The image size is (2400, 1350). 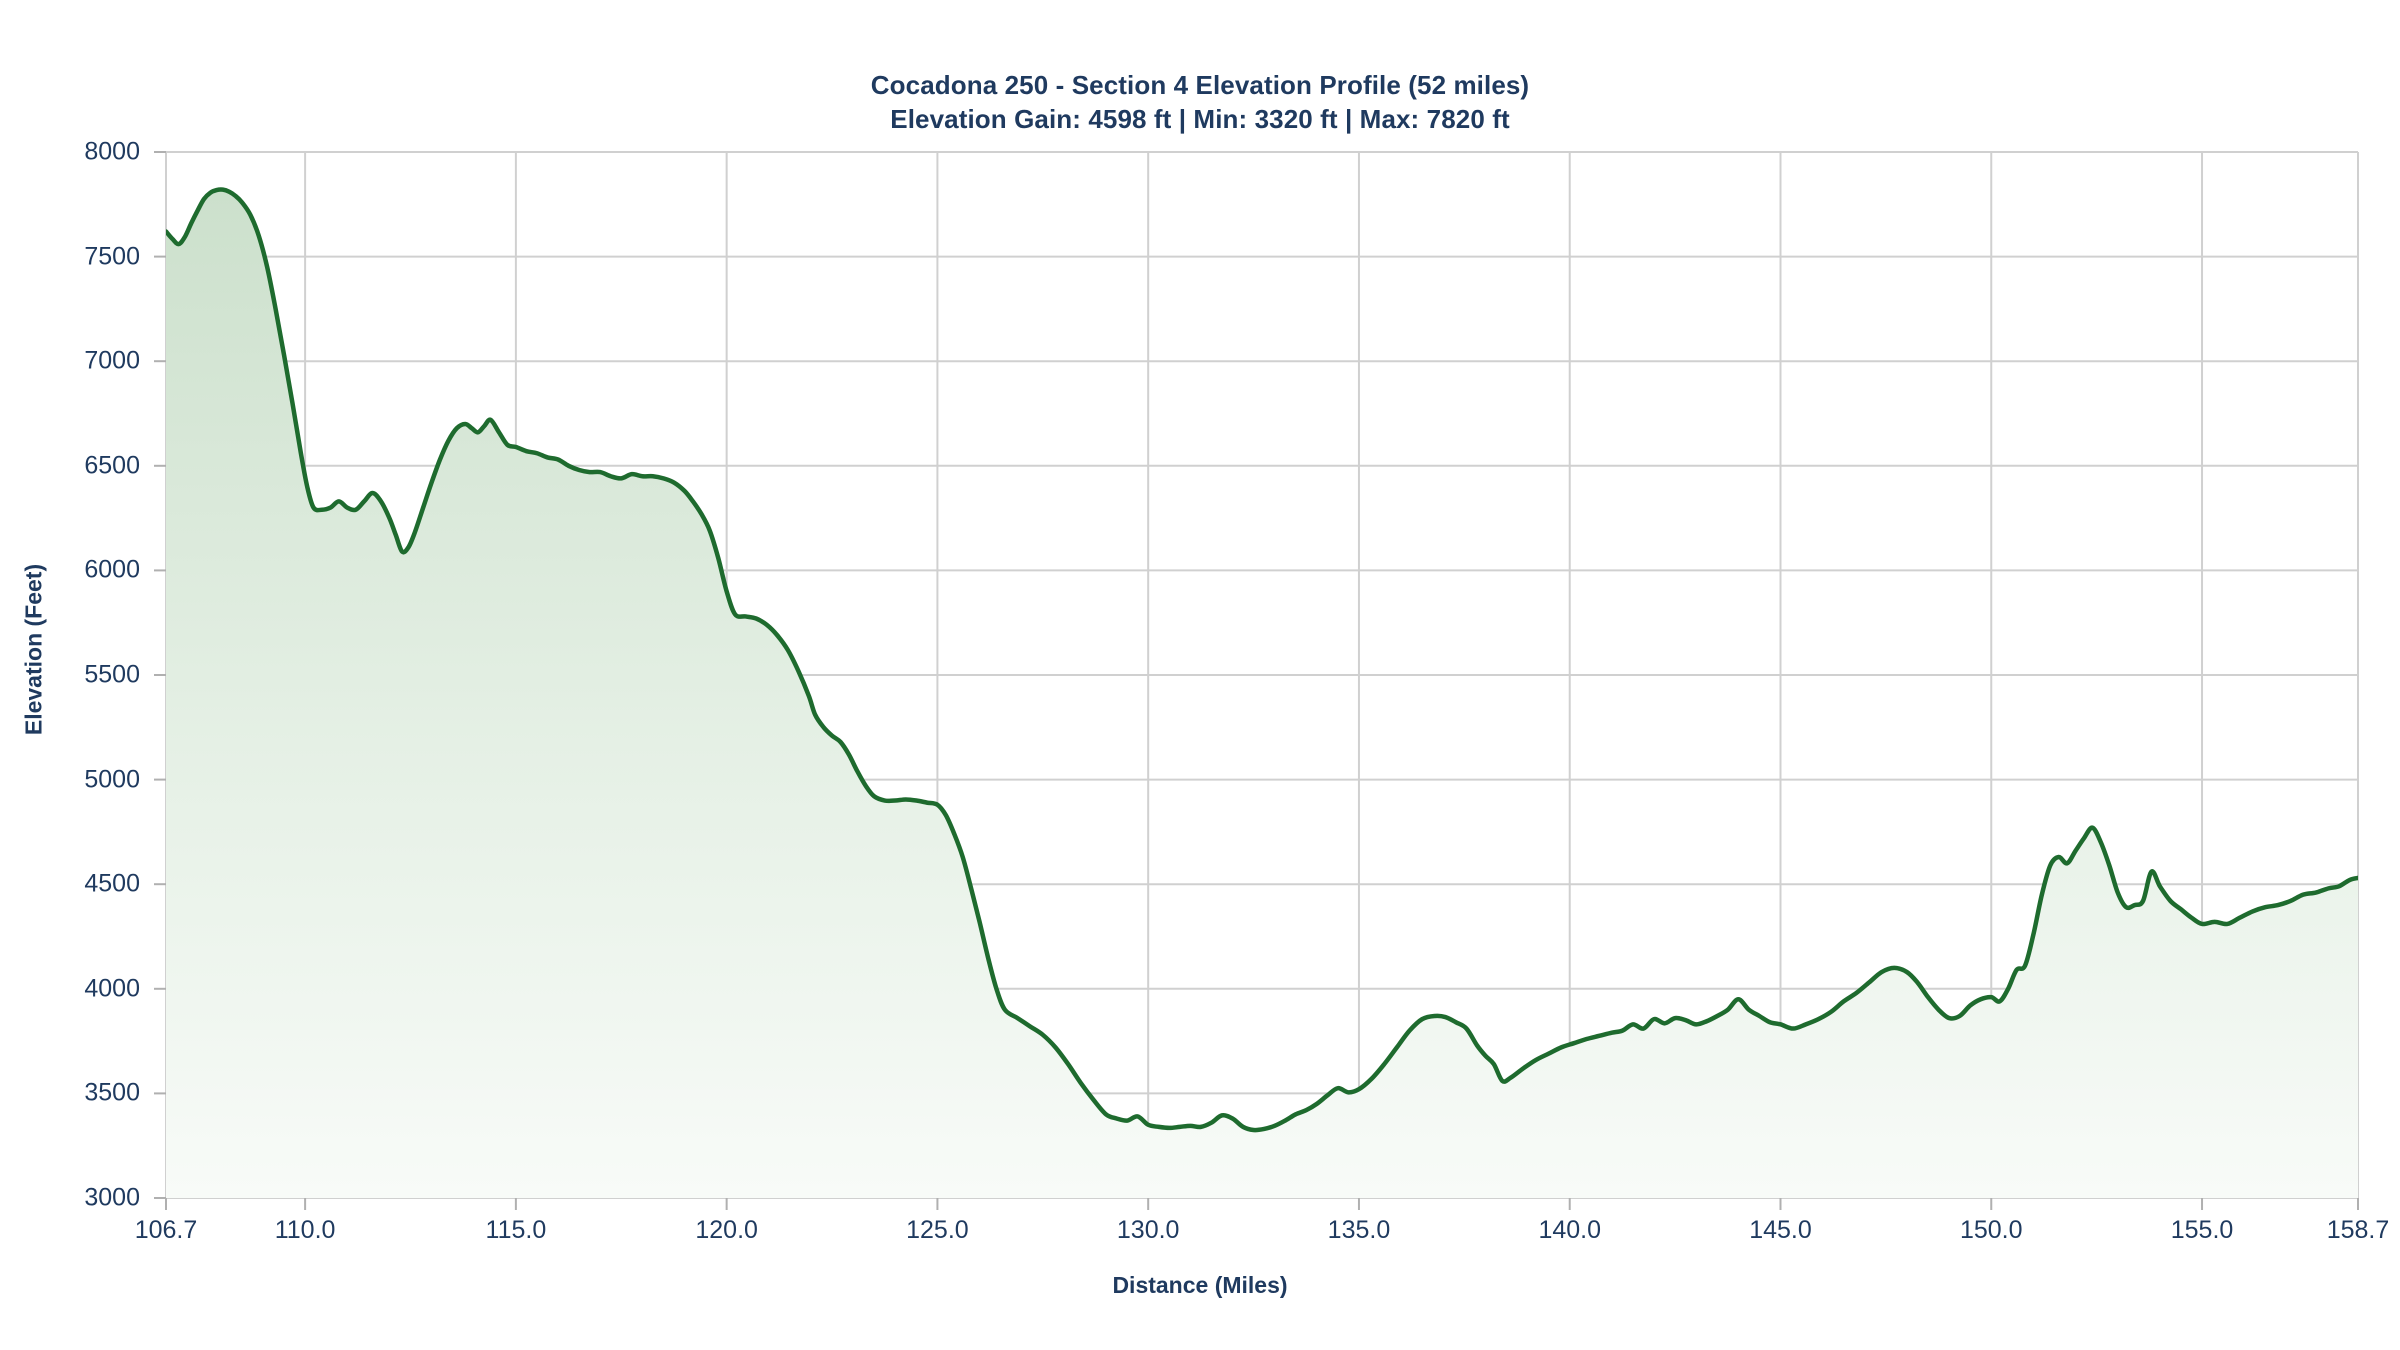 What do you see at coordinates (112, 465) in the screenshot?
I see `y-tick-label: 6500` at bounding box center [112, 465].